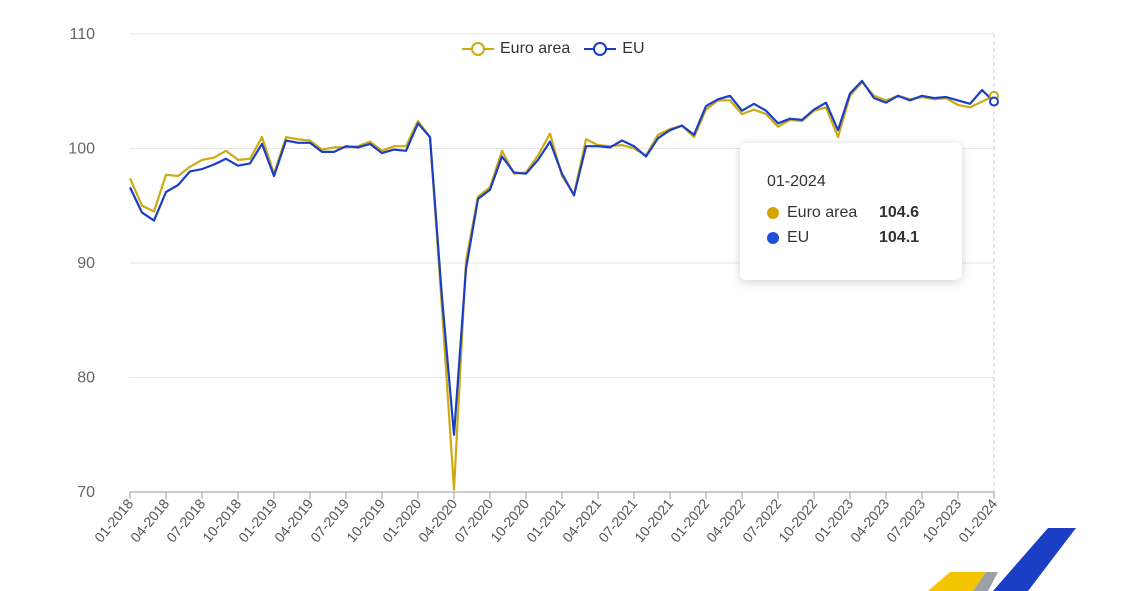  Describe the element at coordinates (864, 212) in the screenshot. I see `tooltip-row-euro-area: Euro area 104.6` at that location.